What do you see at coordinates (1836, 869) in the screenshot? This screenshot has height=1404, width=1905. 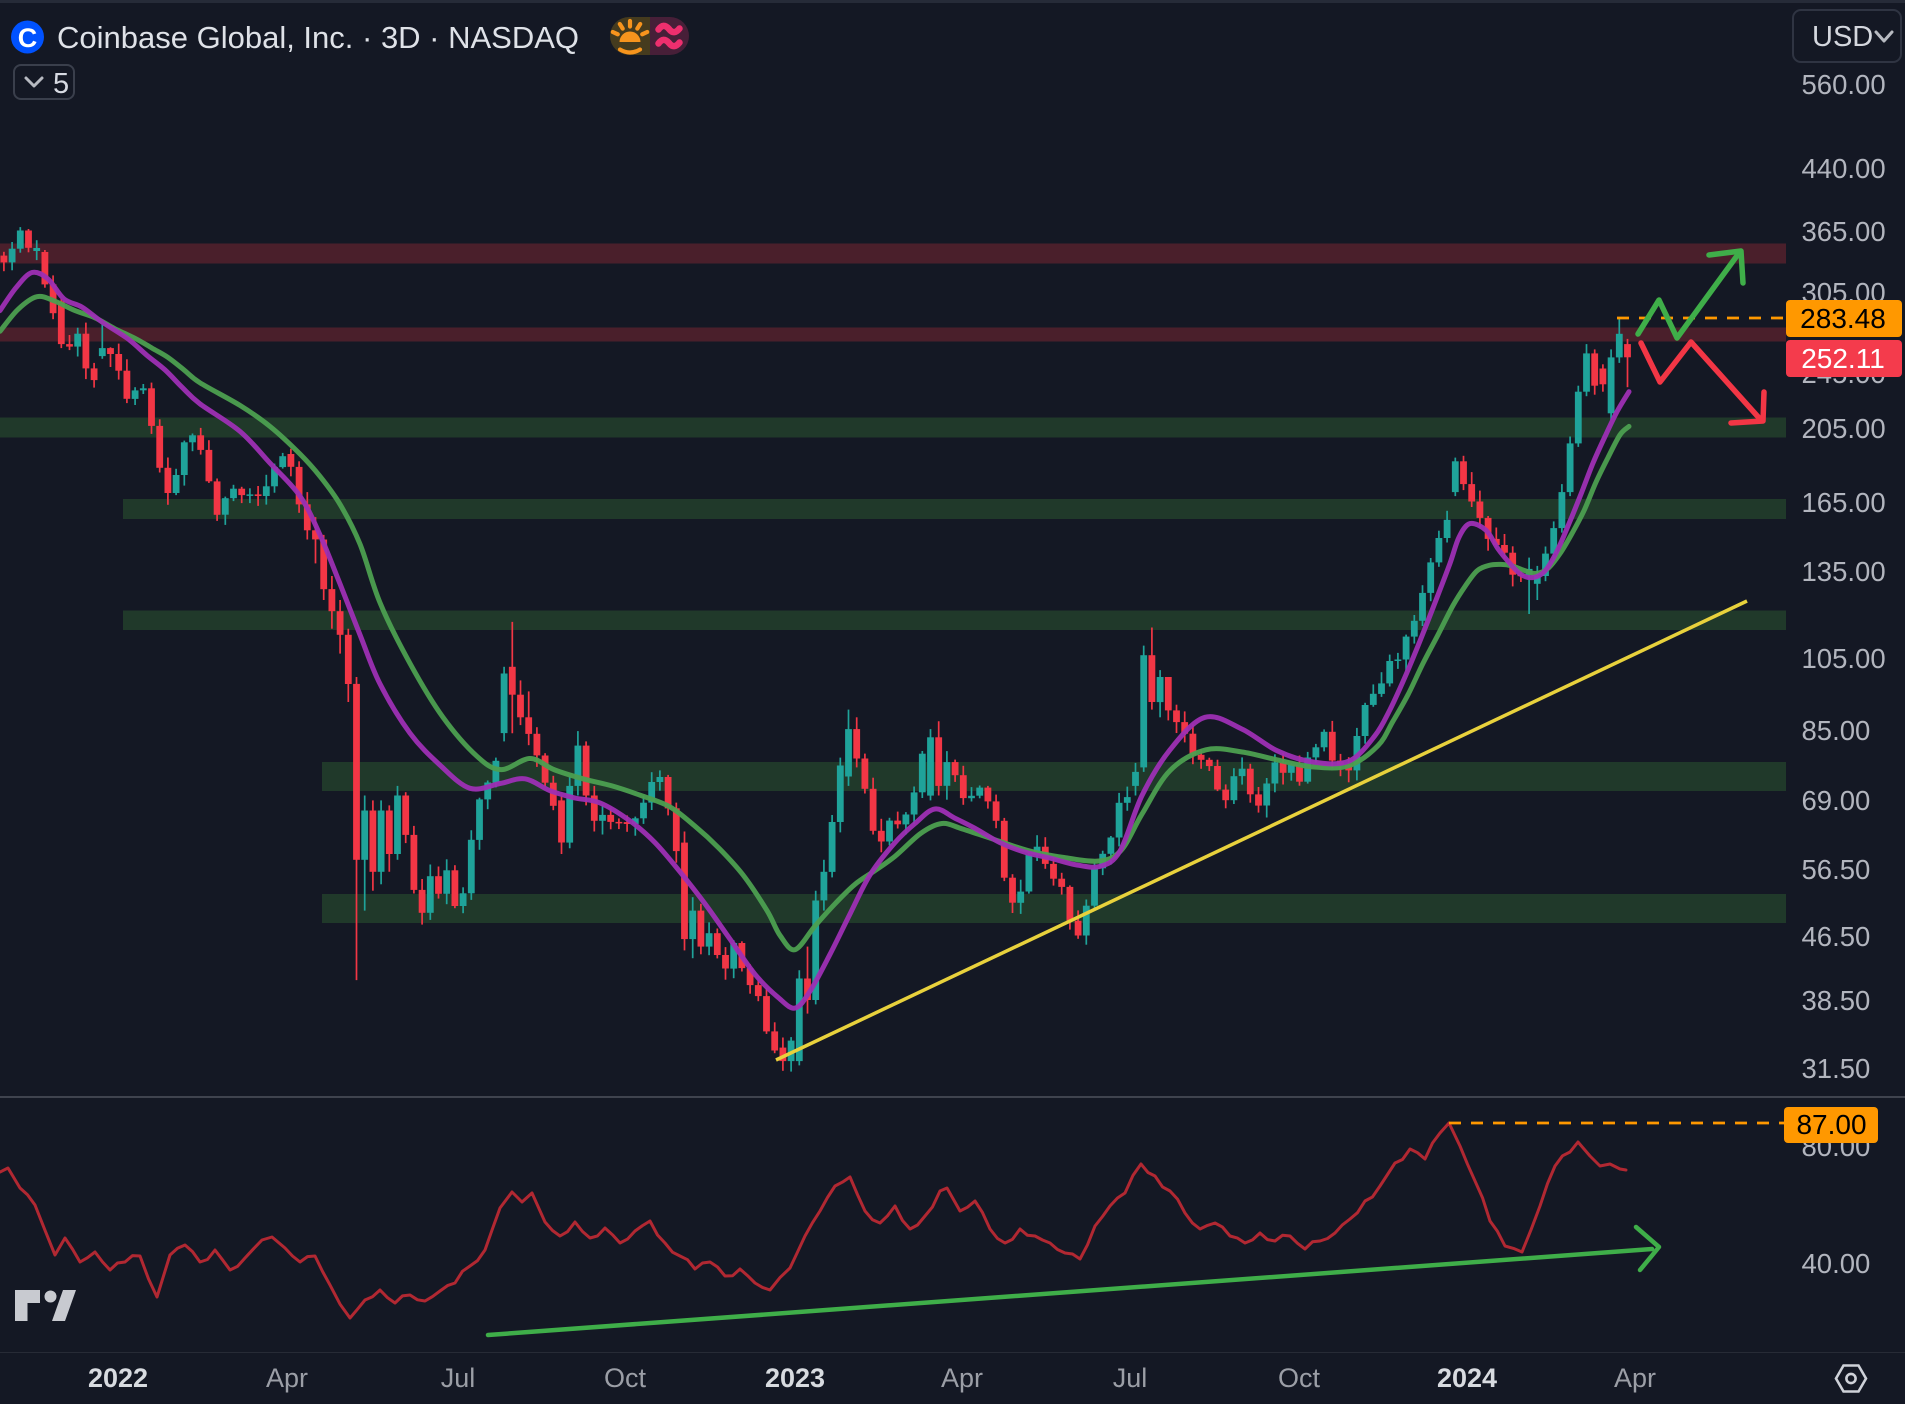 I see `svg-text: 56.50` at bounding box center [1836, 869].